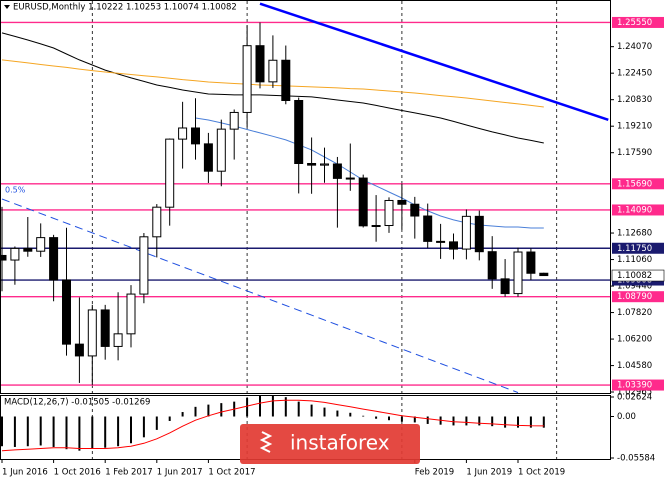  Describe the element at coordinates (634, 393) in the screenshot. I see `y-tick-label: 1.02965` at that location.